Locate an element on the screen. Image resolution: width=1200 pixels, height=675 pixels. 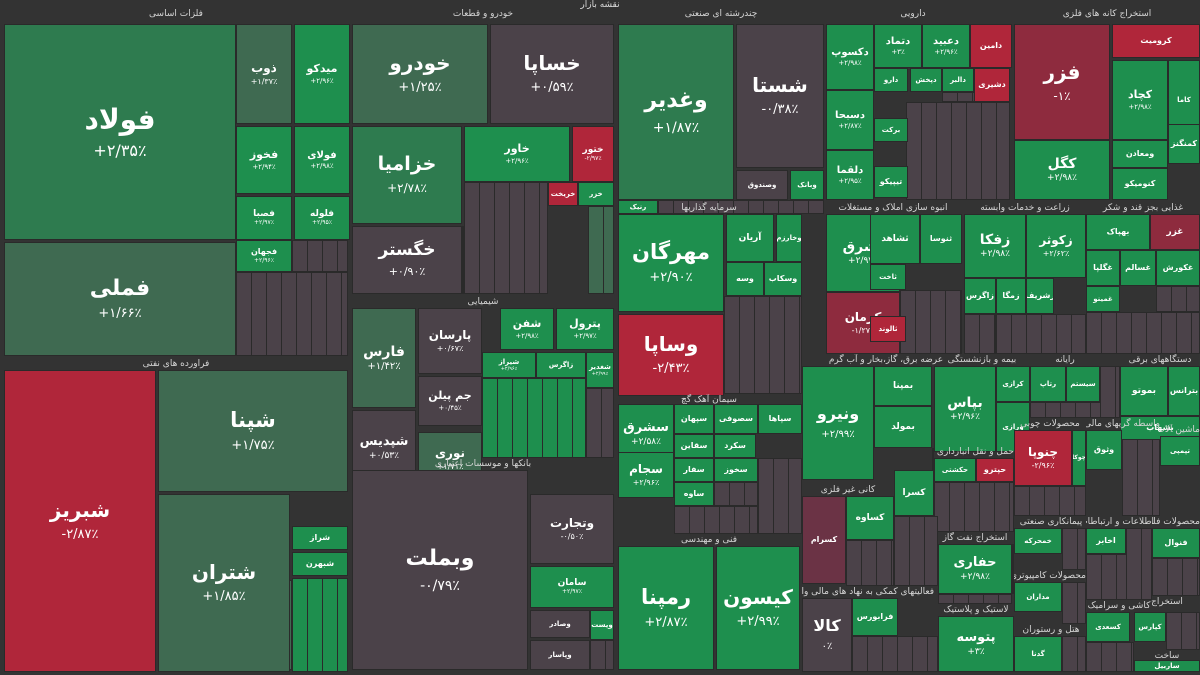
stock-tile: دالبر is located at coordinates (958, 80).